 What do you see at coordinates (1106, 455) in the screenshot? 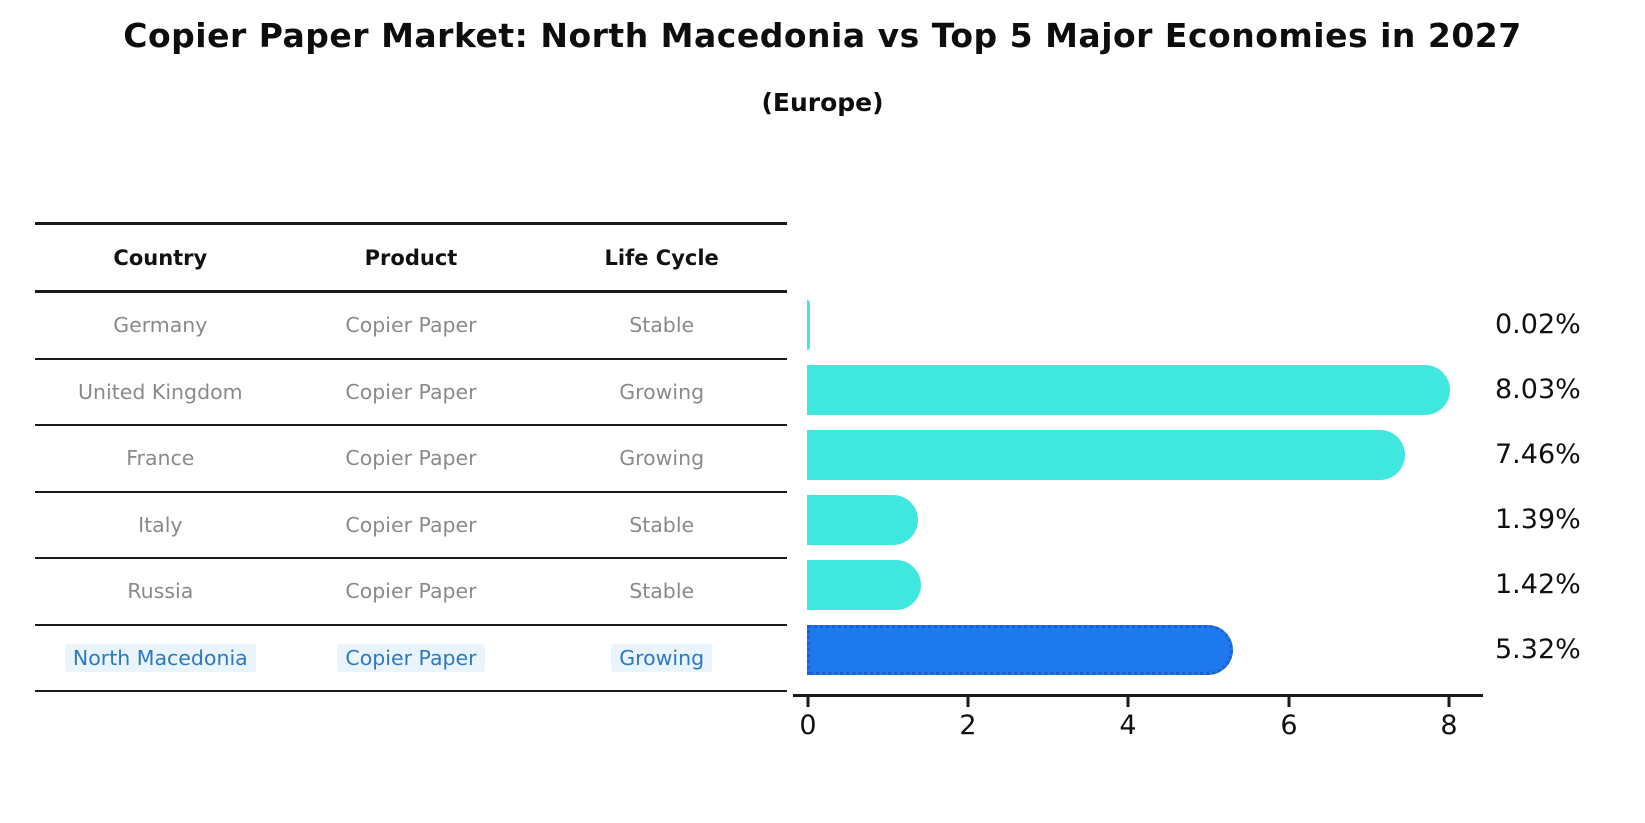
I see `bar-france` at bounding box center [1106, 455].